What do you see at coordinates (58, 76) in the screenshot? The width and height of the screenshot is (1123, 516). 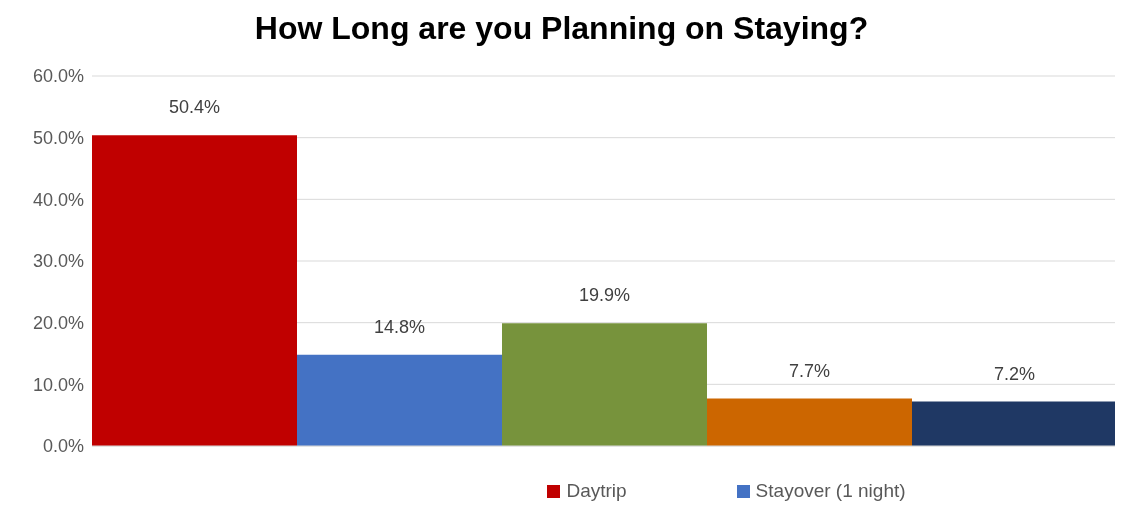 I see `y-tick-label: 60.0%` at bounding box center [58, 76].